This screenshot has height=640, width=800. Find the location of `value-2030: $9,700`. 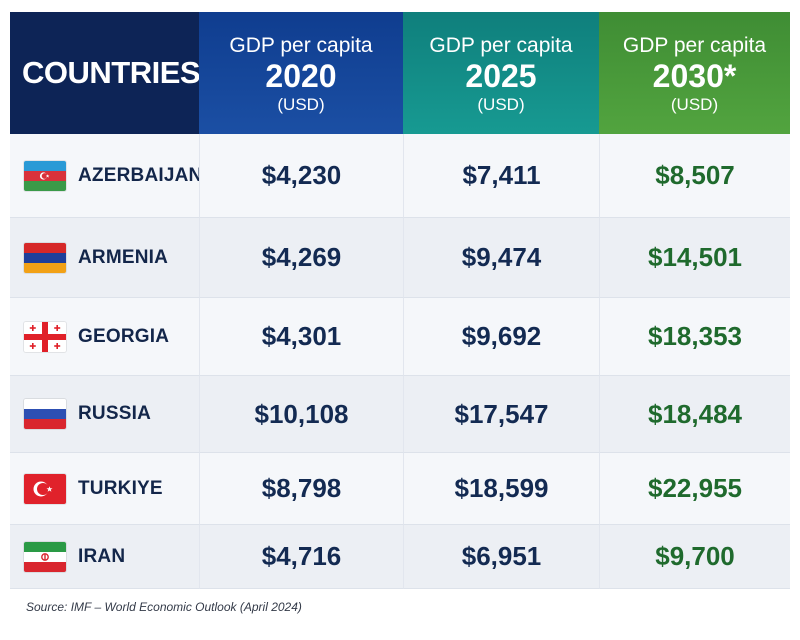

value-2030: $9,700 is located at coordinates (694, 557).